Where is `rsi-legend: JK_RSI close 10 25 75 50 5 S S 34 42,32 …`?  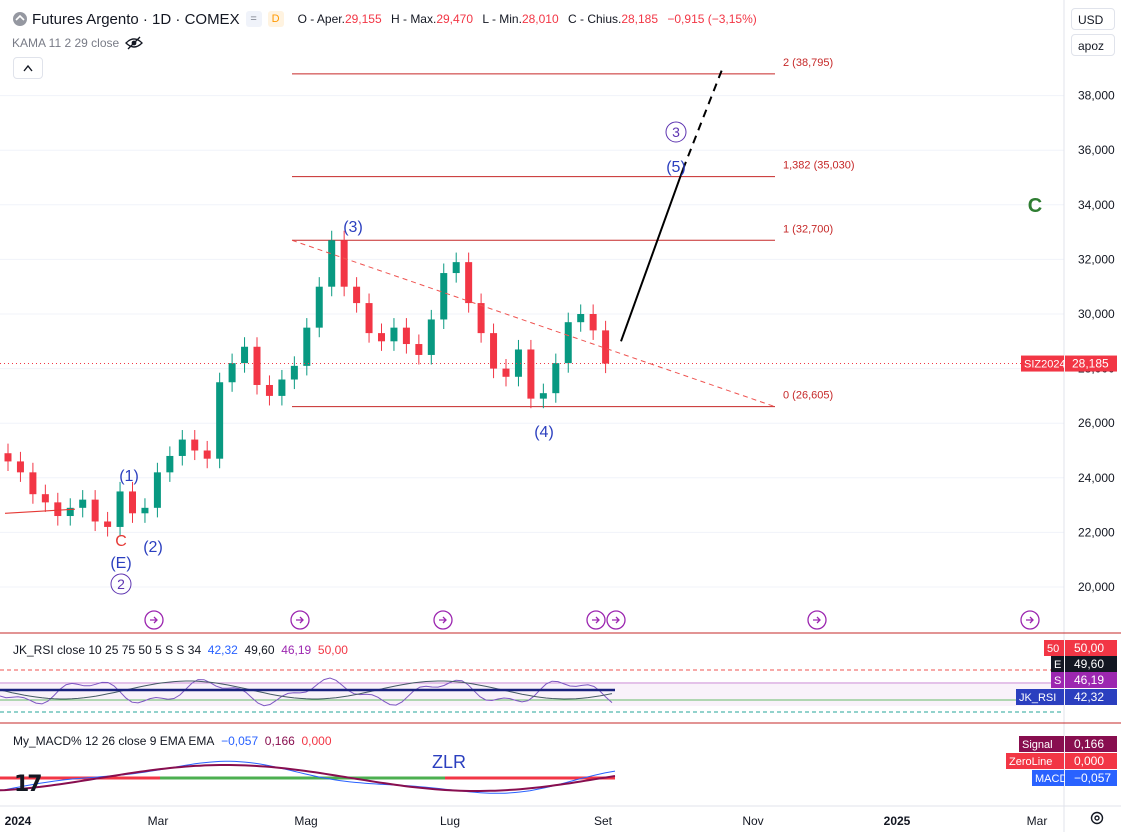 rsi-legend: JK_RSI close 10 25 75 50 5 S S 34 42,32 … is located at coordinates (180, 650).